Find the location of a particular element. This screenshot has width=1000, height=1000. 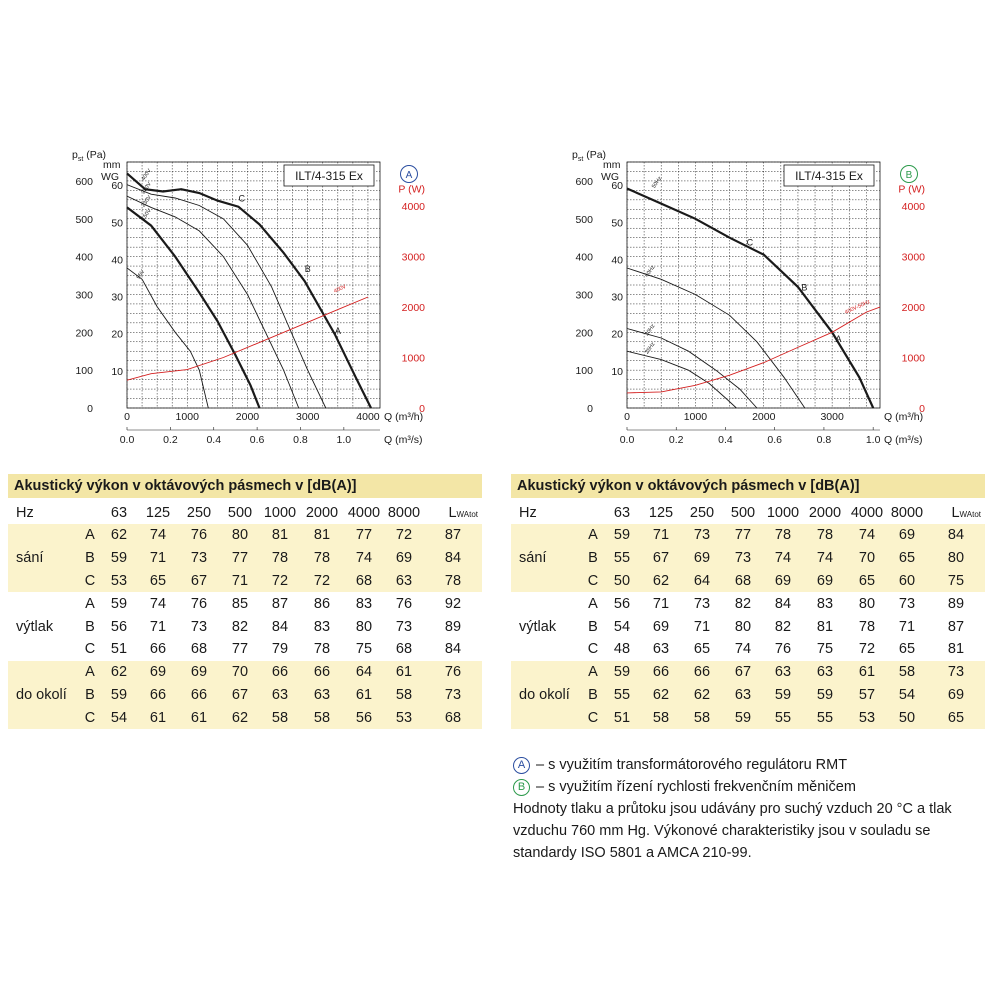

y-pa-tick-label: 400 is located at coordinates (84, 258).